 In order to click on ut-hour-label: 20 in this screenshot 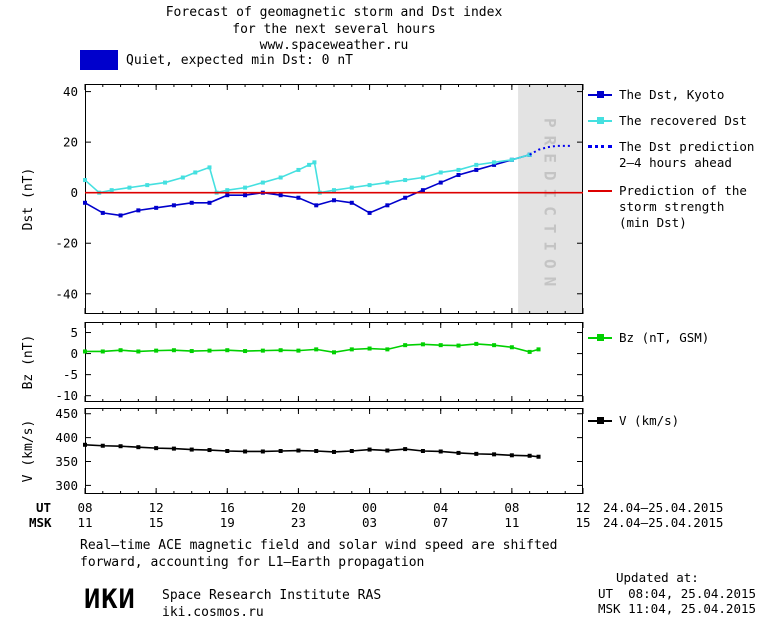, I will do `click(298, 507)`.